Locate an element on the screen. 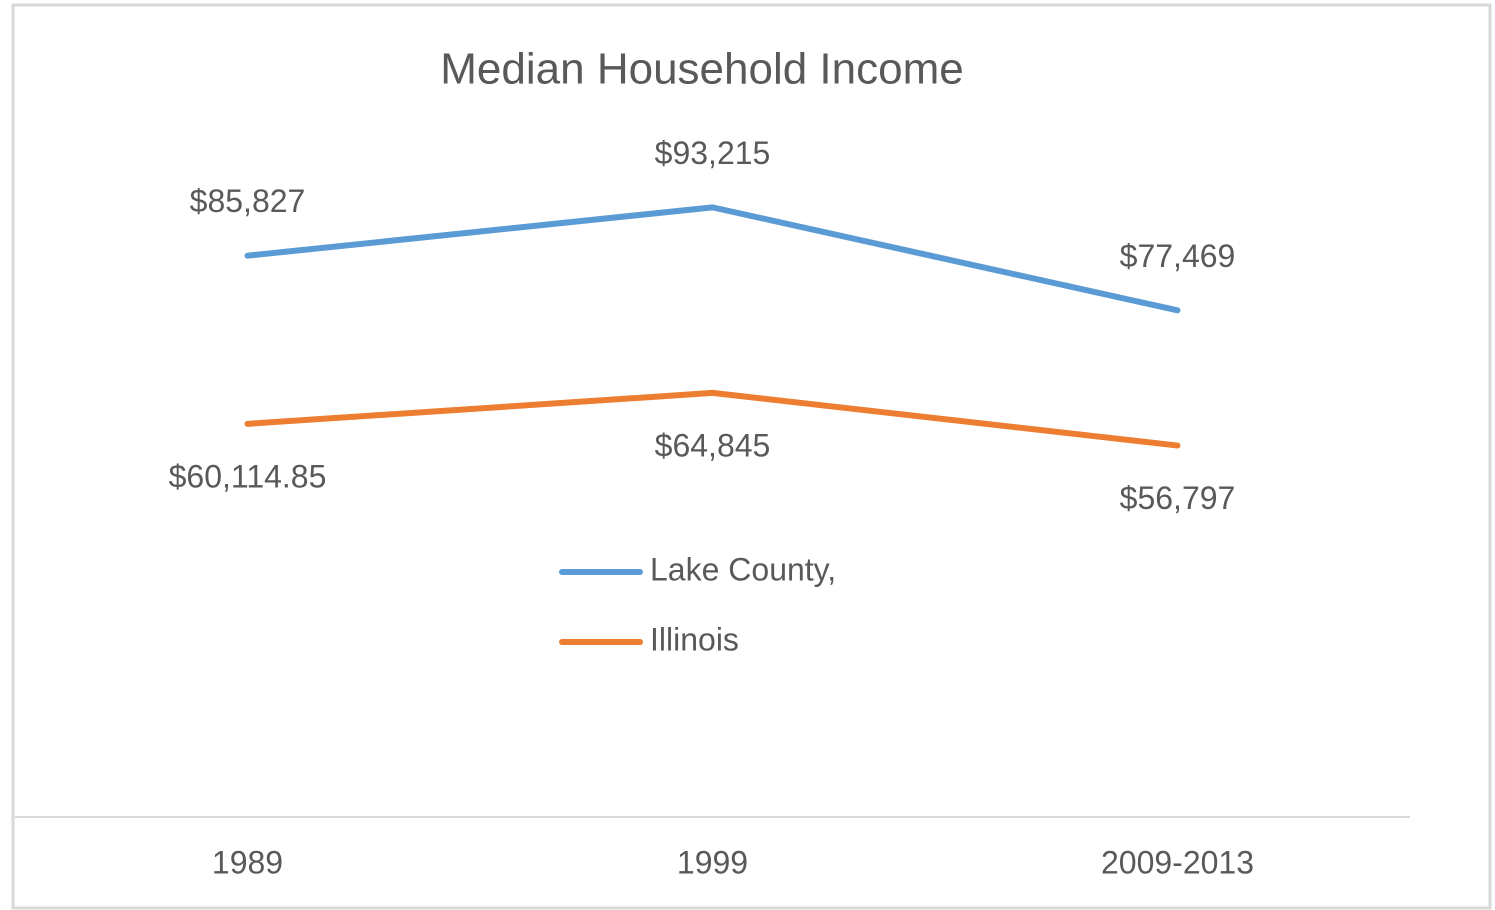 The width and height of the screenshot is (1495, 910). data-label: $93,215 is located at coordinates (713, 153).